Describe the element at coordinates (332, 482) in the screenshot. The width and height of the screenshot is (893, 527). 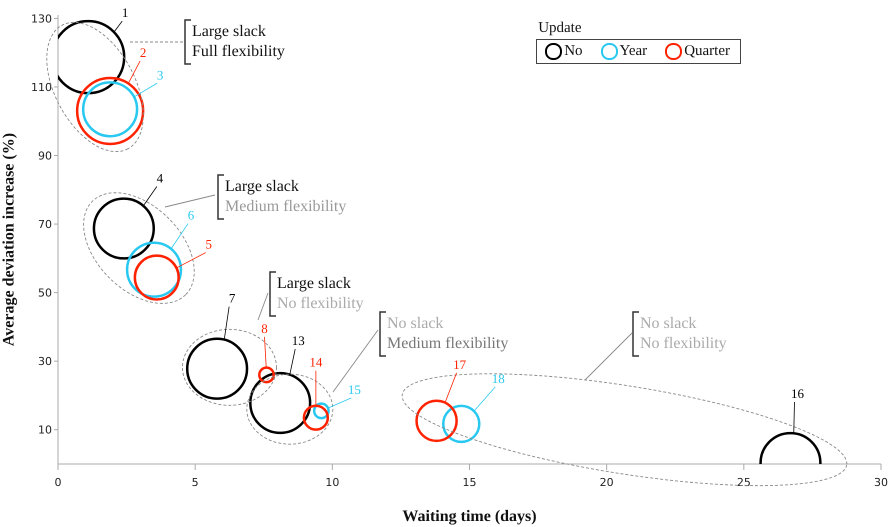
I see `x-tick-label: 10` at that location.